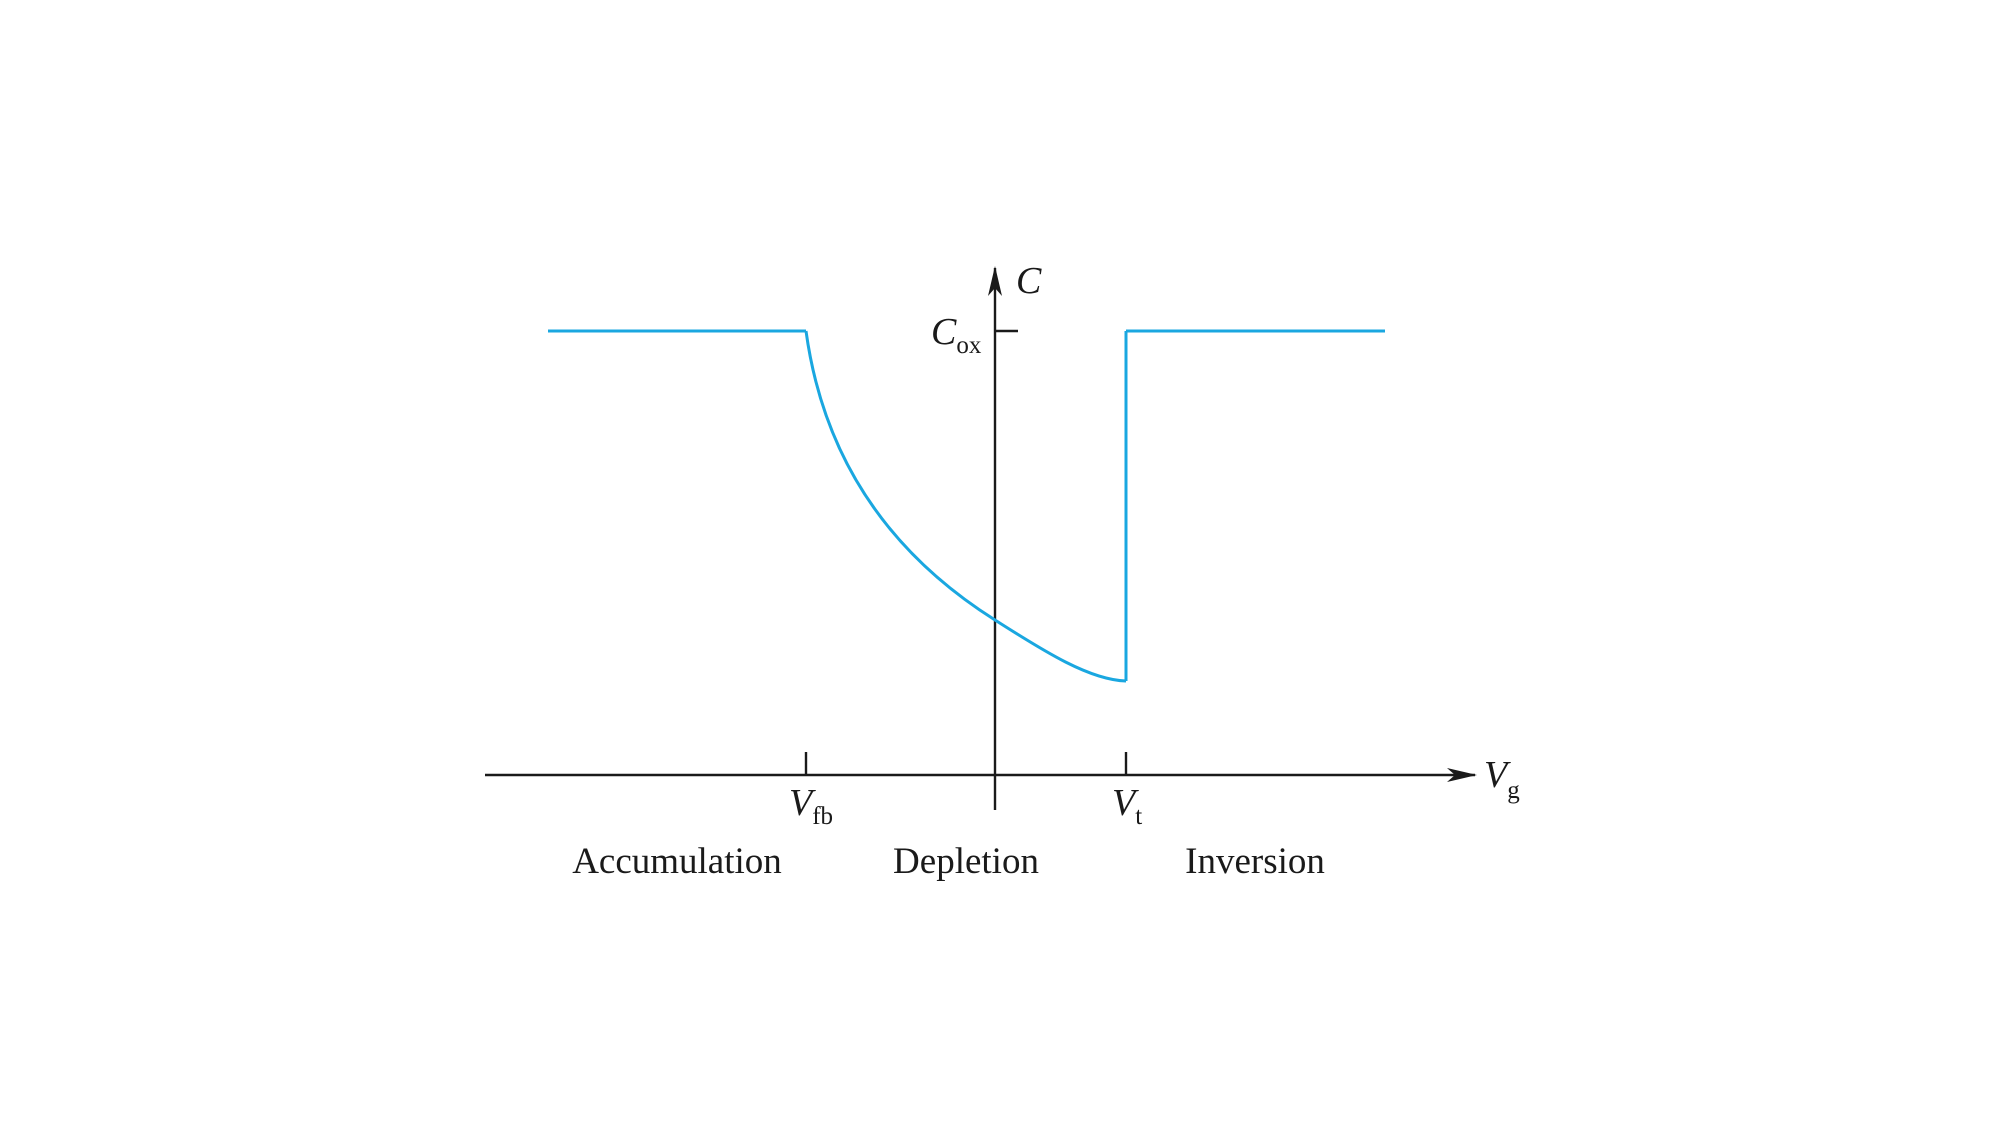 This screenshot has width=2000, height=1125. Describe the element at coordinates (1255, 861) in the screenshot. I see `region-inversion: Inversion` at that location.